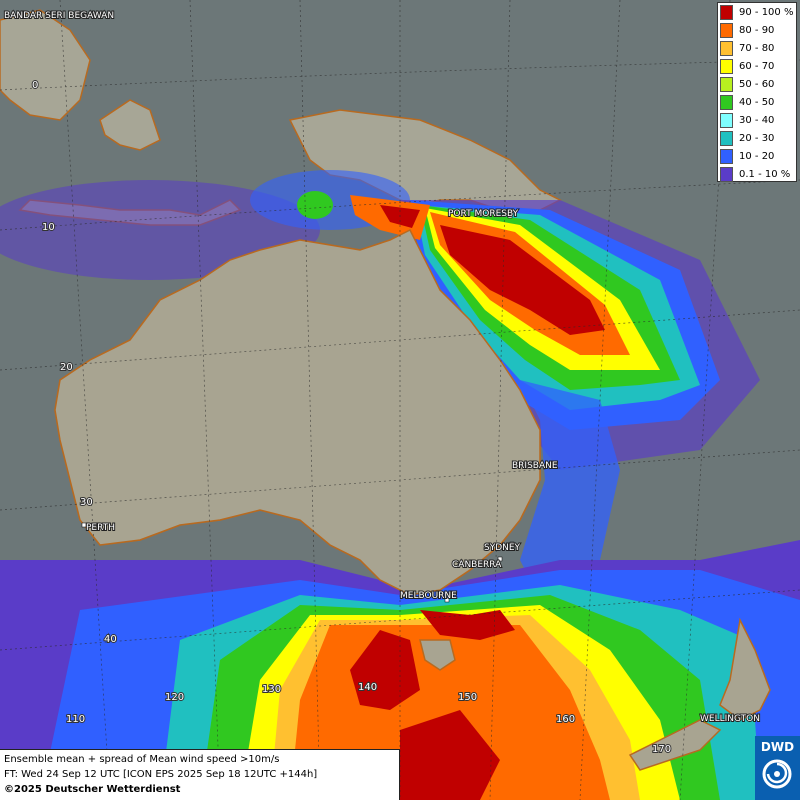 This screenshot has height=800, width=800. I want to click on city-label-sydney: SYDNEY, so click(502, 548).